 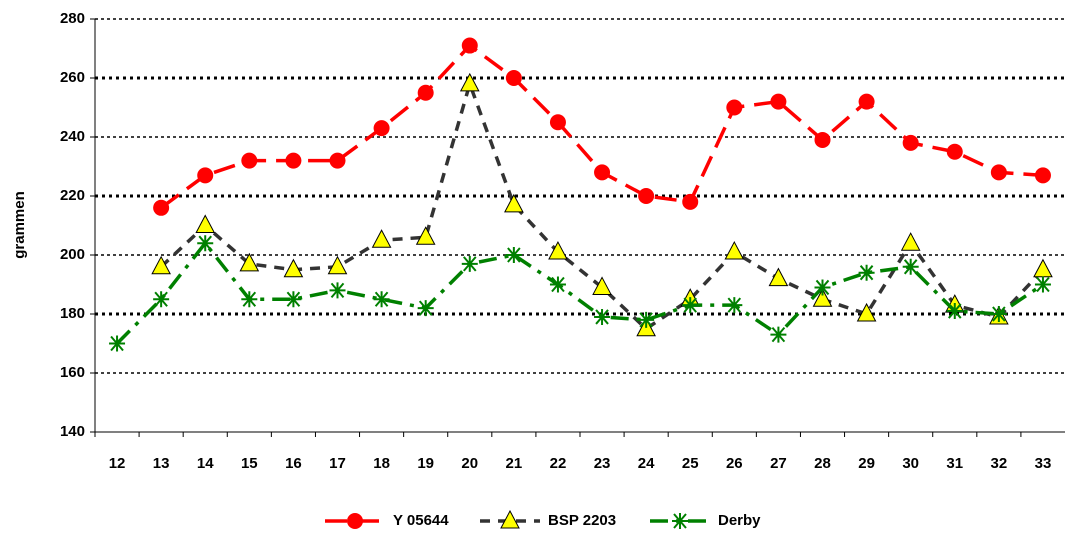 I want to click on x-tick-label: 26, so click(x=734, y=463).